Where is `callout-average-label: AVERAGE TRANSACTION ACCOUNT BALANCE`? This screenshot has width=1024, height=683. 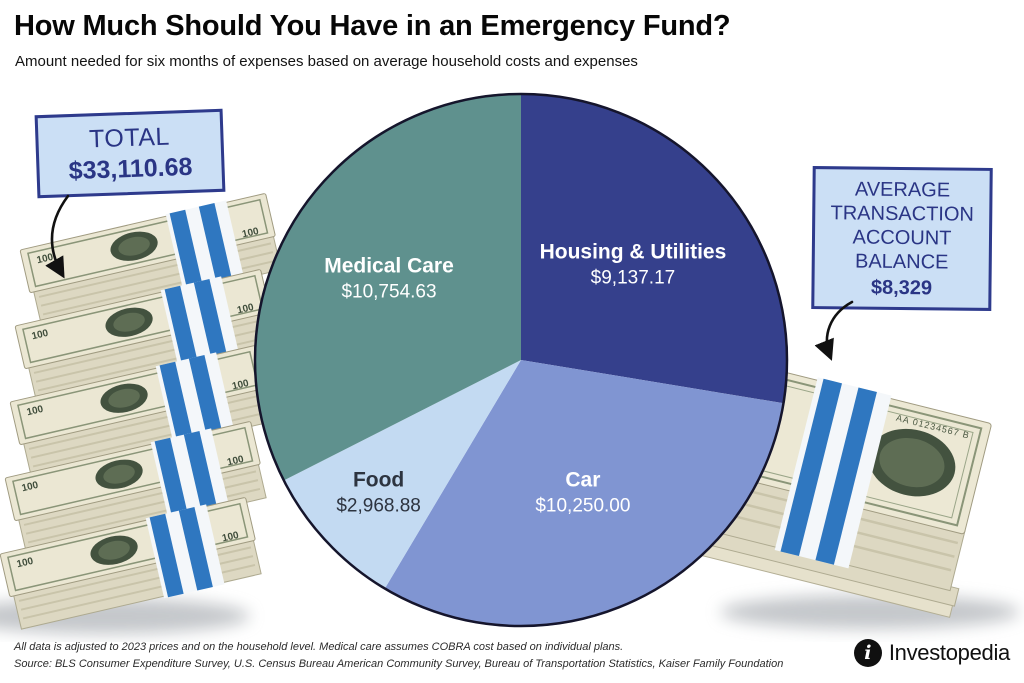 callout-average-label: AVERAGE TRANSACTION ACCOUNT BALANCE is located at coordinates (902, 225).